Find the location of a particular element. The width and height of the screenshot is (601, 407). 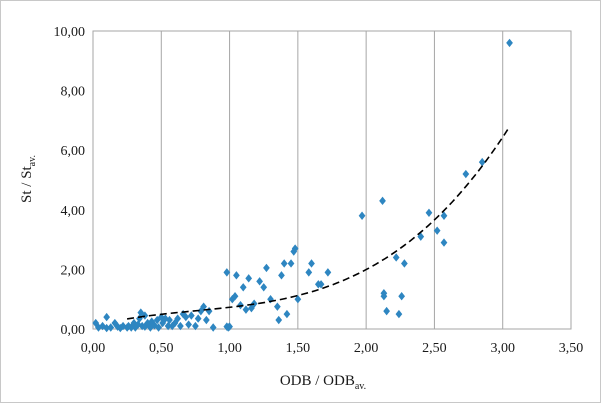

x-tick-label: 1,00 is located at coordinates (229, 348).